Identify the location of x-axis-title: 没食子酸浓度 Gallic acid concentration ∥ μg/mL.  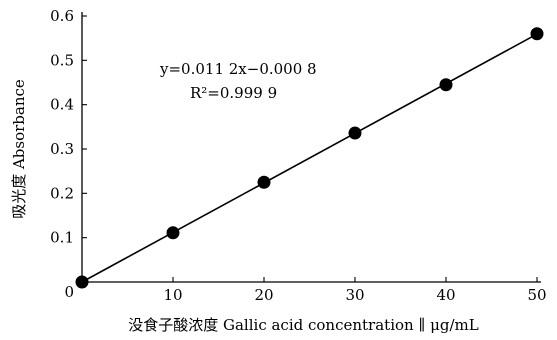
(303, 325).